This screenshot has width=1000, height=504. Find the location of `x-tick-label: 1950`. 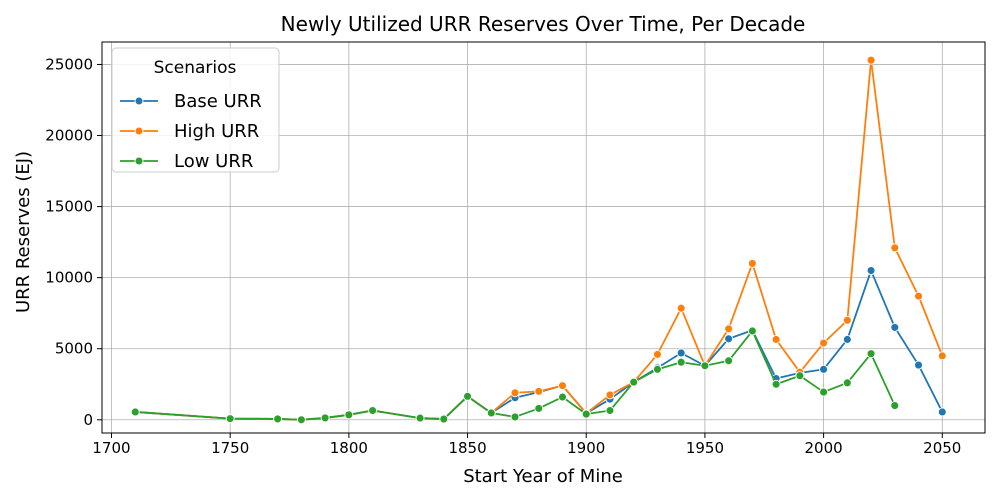

x-tick-label: 1950 is located at coordinates (705, 448).